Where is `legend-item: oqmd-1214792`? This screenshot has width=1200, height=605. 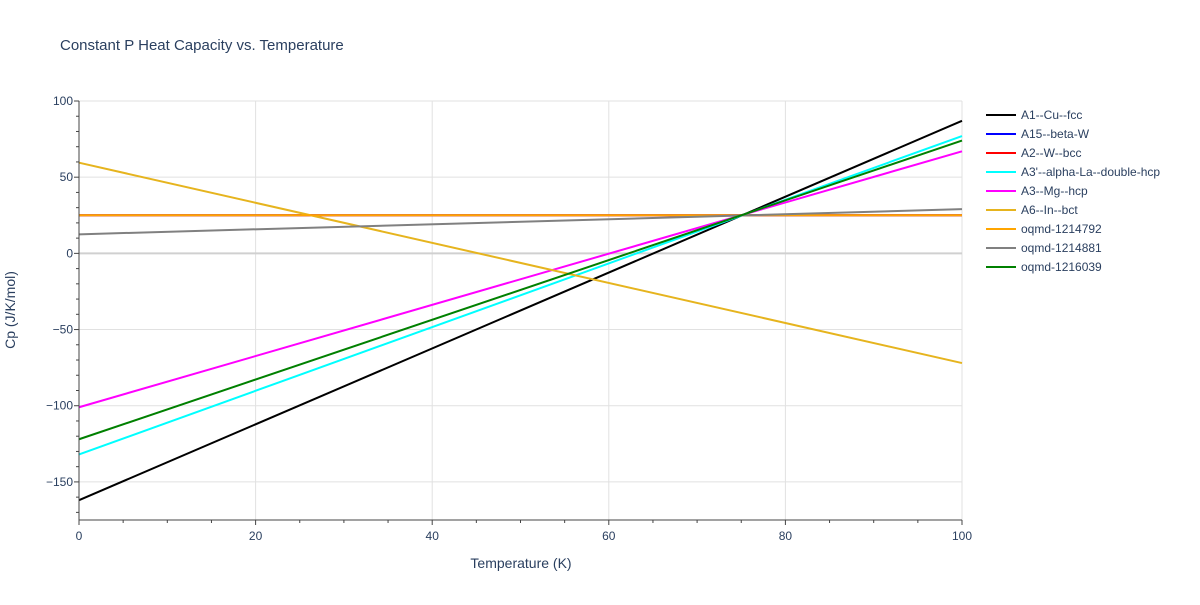 legend-item: oqmd-1214792 is located at coordinates (1044, 229).